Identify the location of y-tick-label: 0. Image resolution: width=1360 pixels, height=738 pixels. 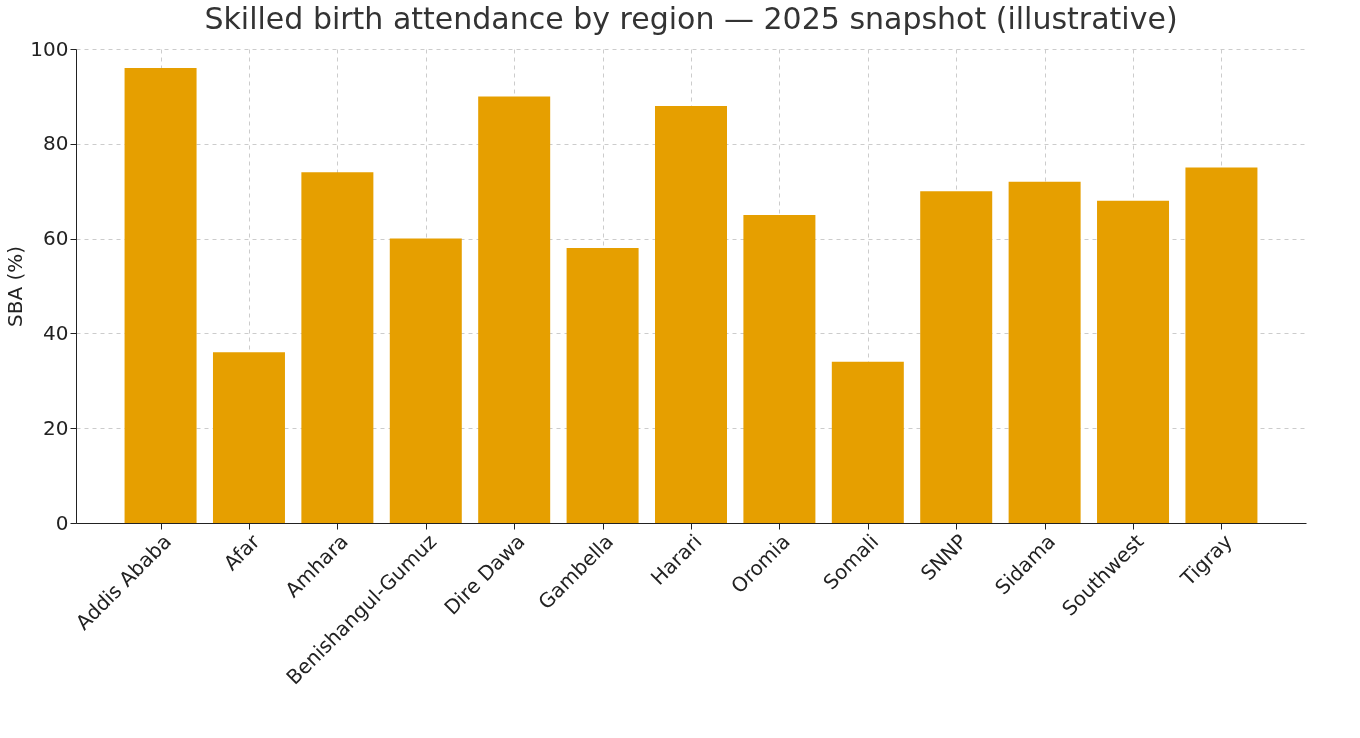
(62, 522).